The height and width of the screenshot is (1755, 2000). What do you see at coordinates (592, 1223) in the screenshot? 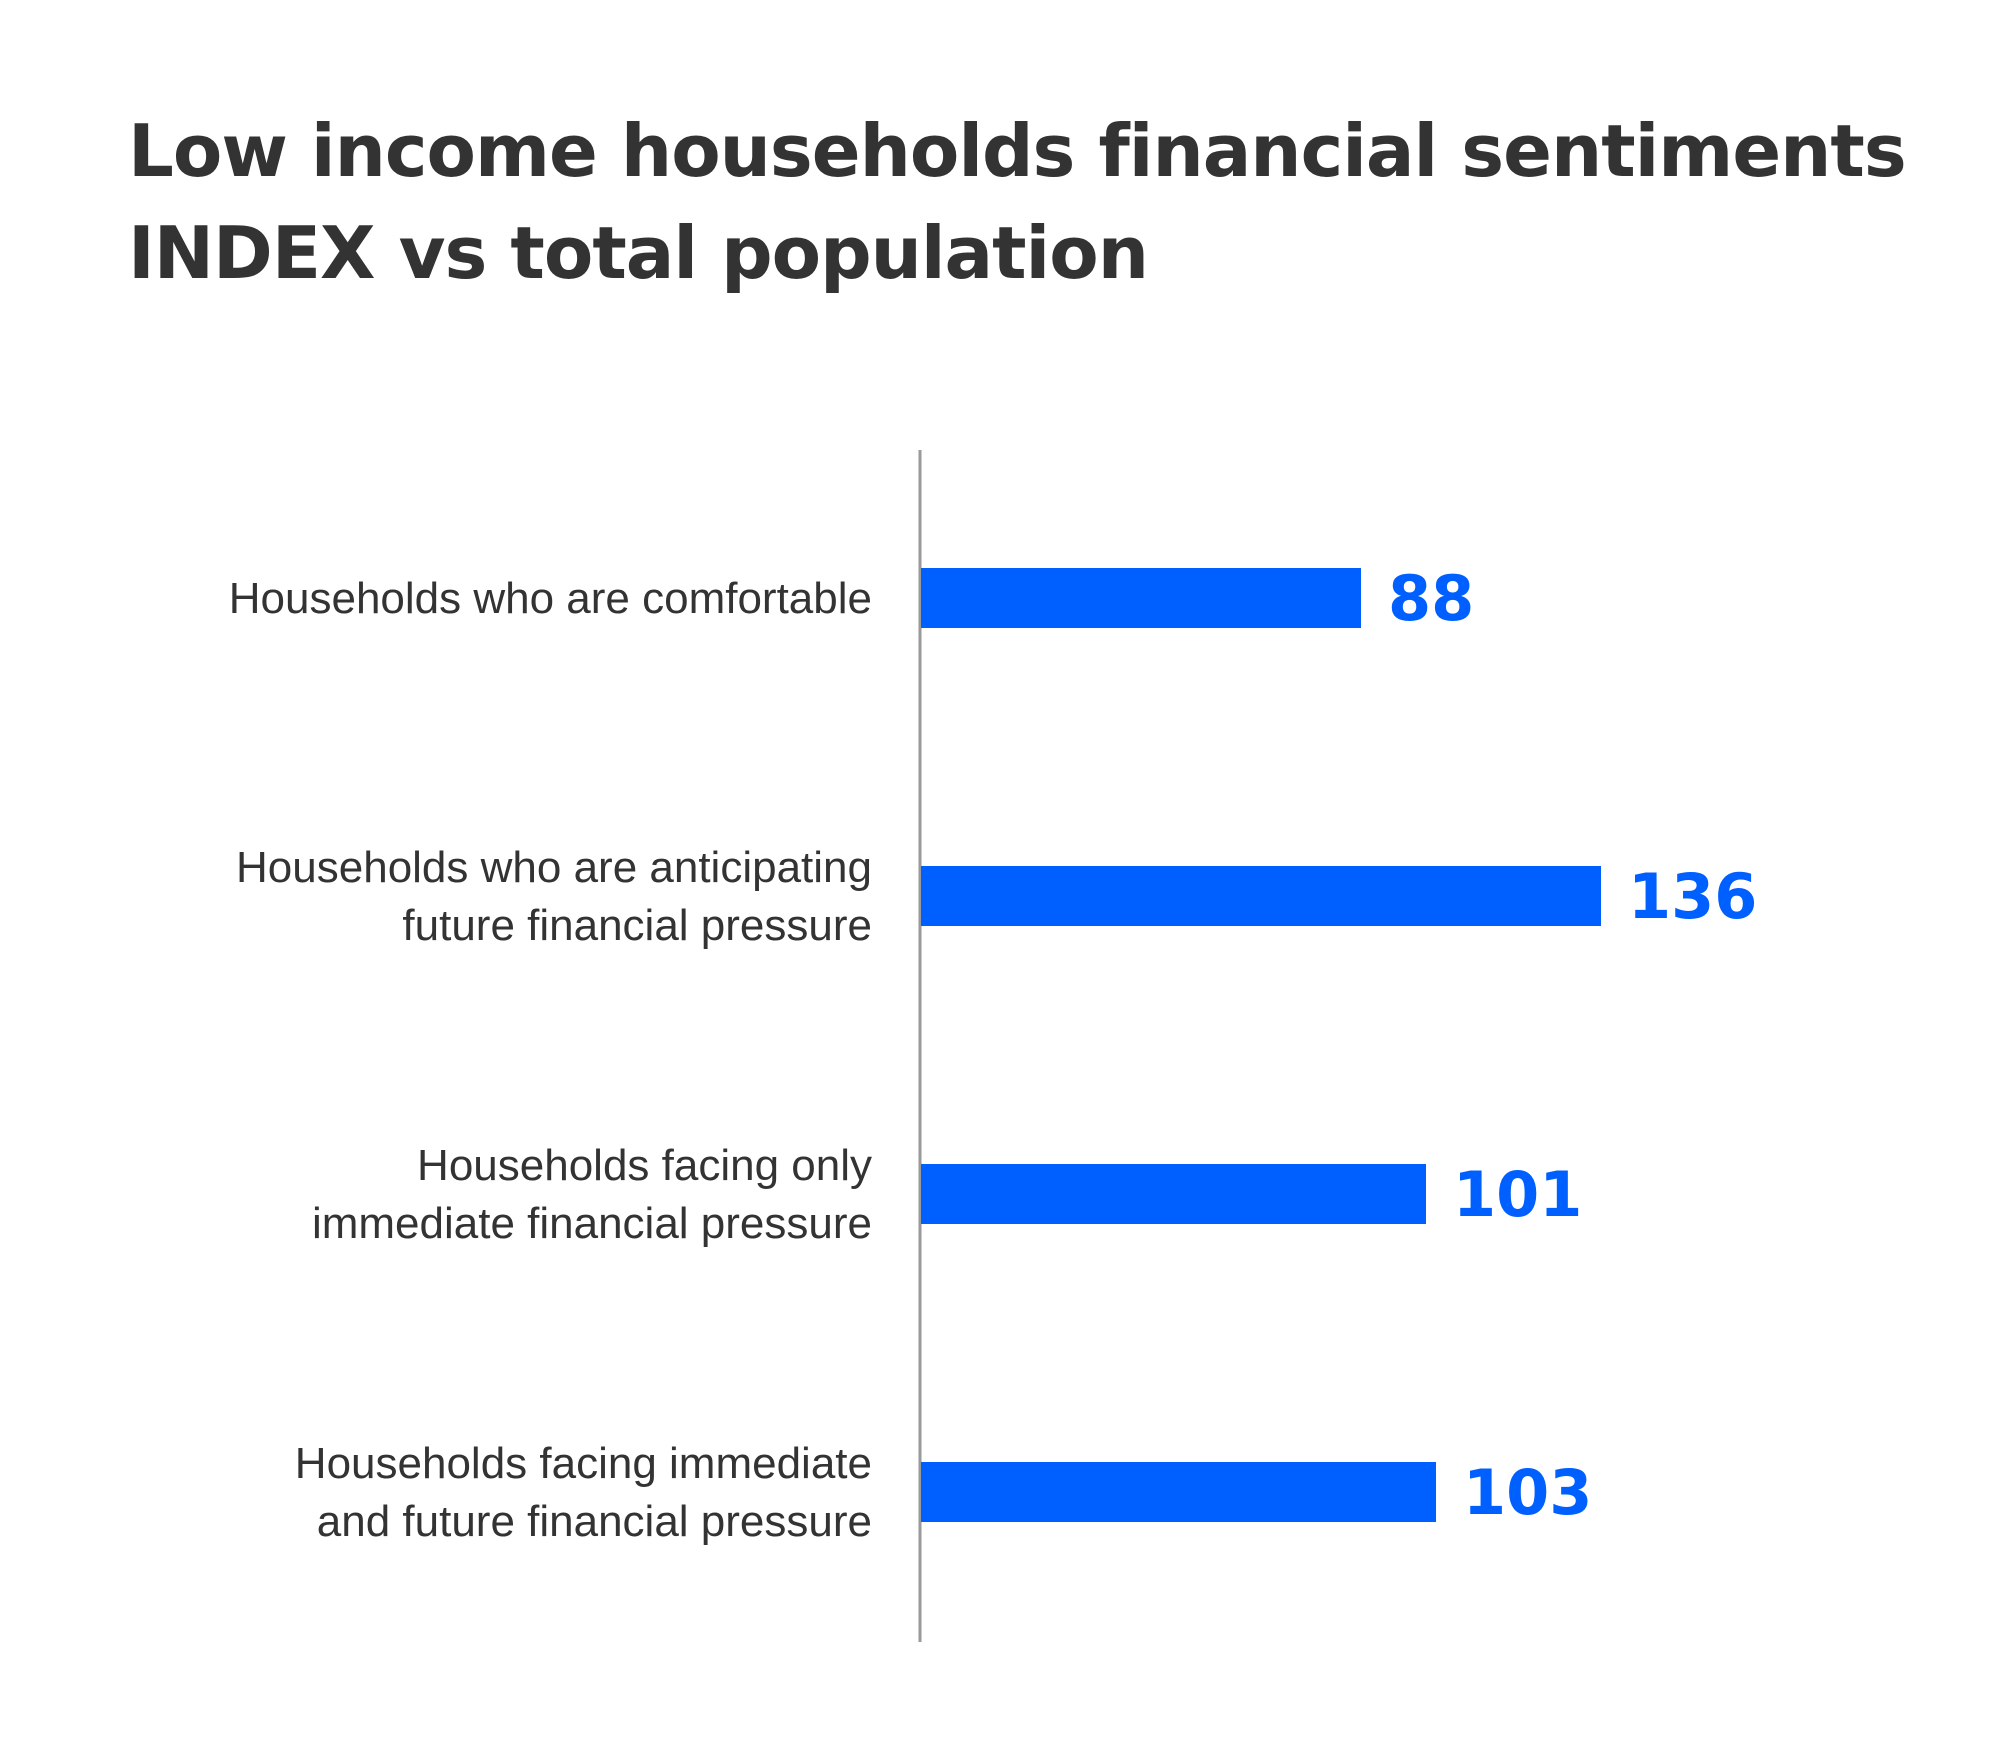
I see `category-label-2-line-1: immediate financial pressure` at bounding box center [592, 1223].